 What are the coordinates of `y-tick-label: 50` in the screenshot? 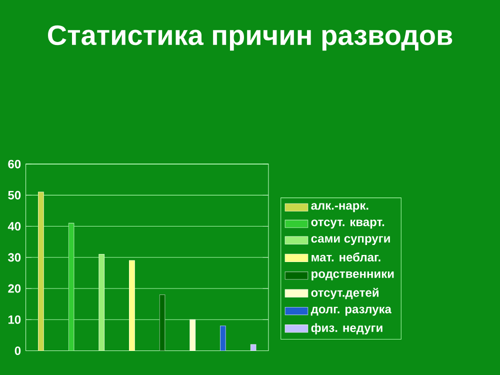 It's located at (14, 195).